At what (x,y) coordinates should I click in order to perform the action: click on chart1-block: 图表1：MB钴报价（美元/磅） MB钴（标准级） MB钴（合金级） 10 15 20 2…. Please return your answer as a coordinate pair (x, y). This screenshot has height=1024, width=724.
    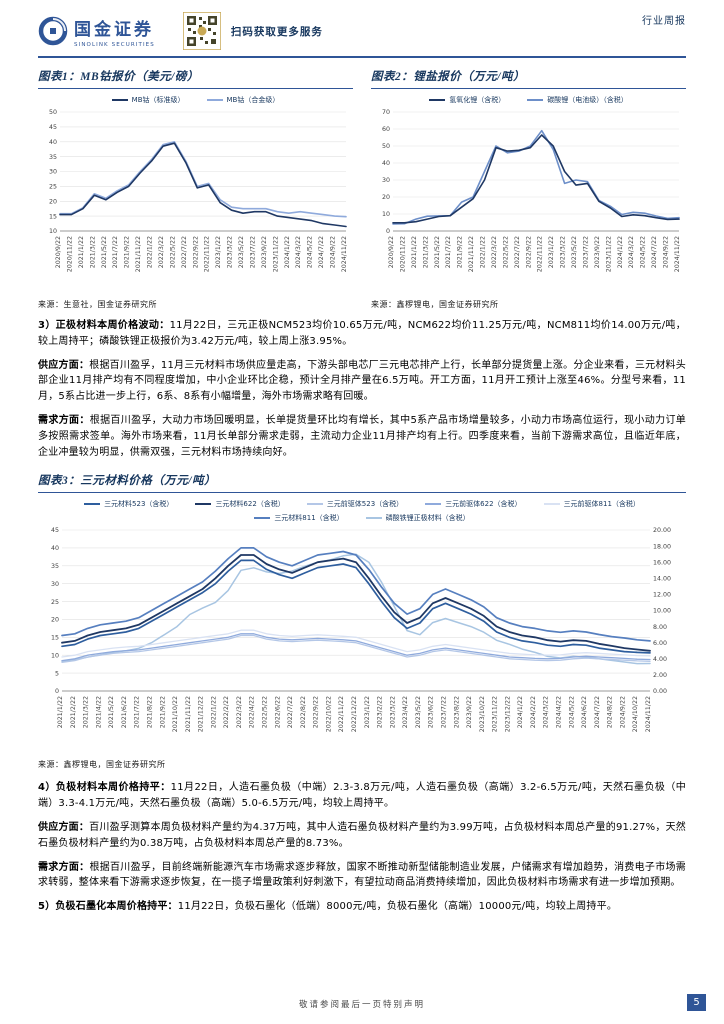
    Looking at the image, I should click on (195, 189).